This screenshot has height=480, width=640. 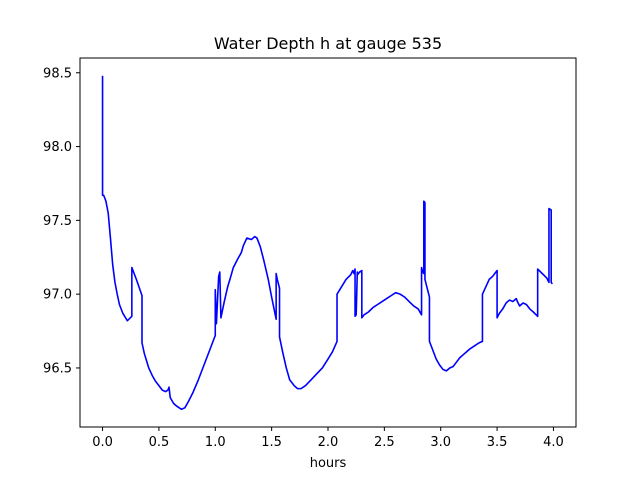 What do you see at coordinates (57, 73) in the screenshot?
I see `y-tick-label: 98.5` at bounding box center [57, 73].